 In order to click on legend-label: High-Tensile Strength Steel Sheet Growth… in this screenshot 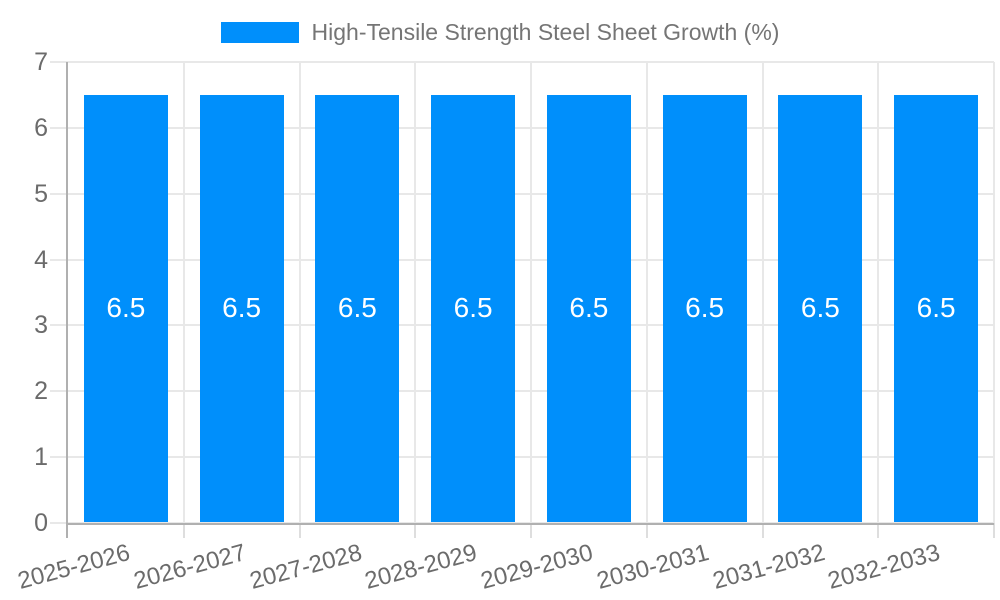, I will do `click(545, 31)`.